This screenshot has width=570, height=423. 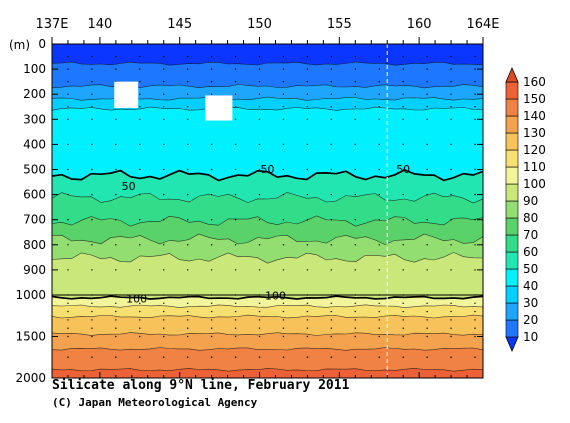 What do you see at coordinates (19, 45) in the screenshot?
I see `y-axis-unit-label: (m)` at bounding box center [19, 45].